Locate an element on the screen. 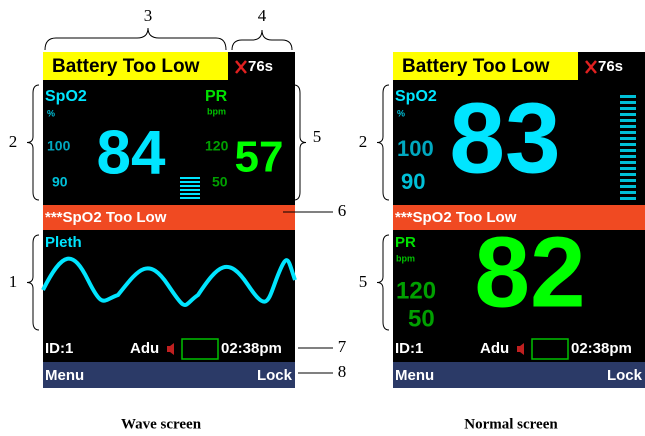 Image resolution: width=645 pixels, height=436 pixels. pleth-wave is located at coordinates (169, 281).